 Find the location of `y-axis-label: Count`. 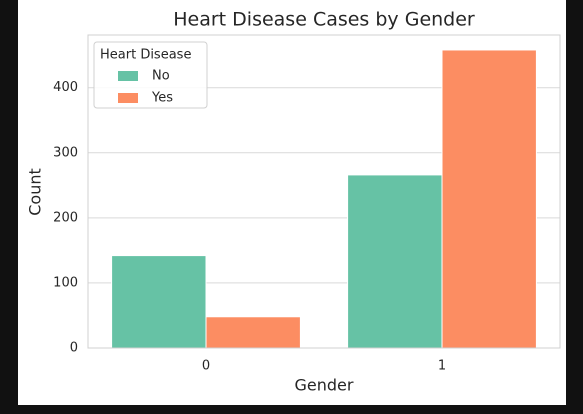

y-axis-label: Count is located at coordinates (35, 192).